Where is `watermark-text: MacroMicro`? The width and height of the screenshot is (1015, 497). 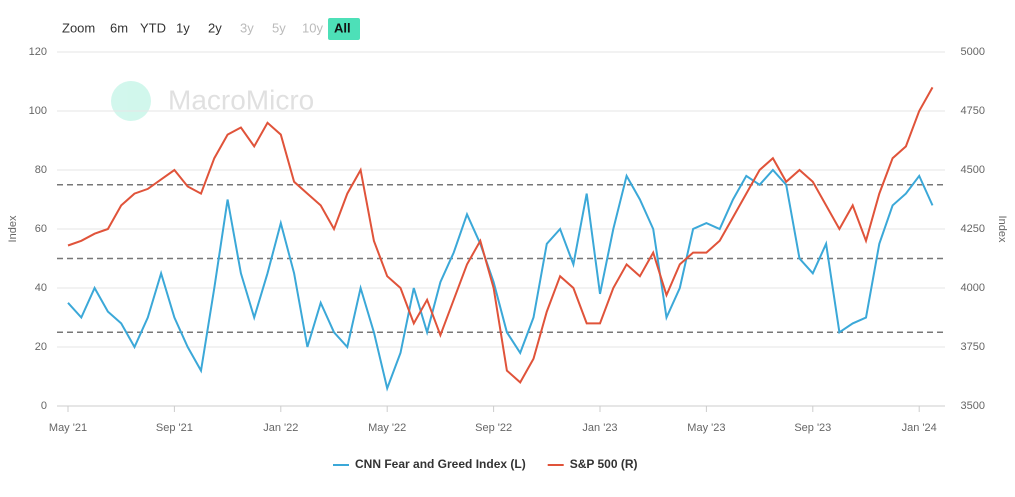 watermark-text: MacroMicro is located at coordinates (241, 99).